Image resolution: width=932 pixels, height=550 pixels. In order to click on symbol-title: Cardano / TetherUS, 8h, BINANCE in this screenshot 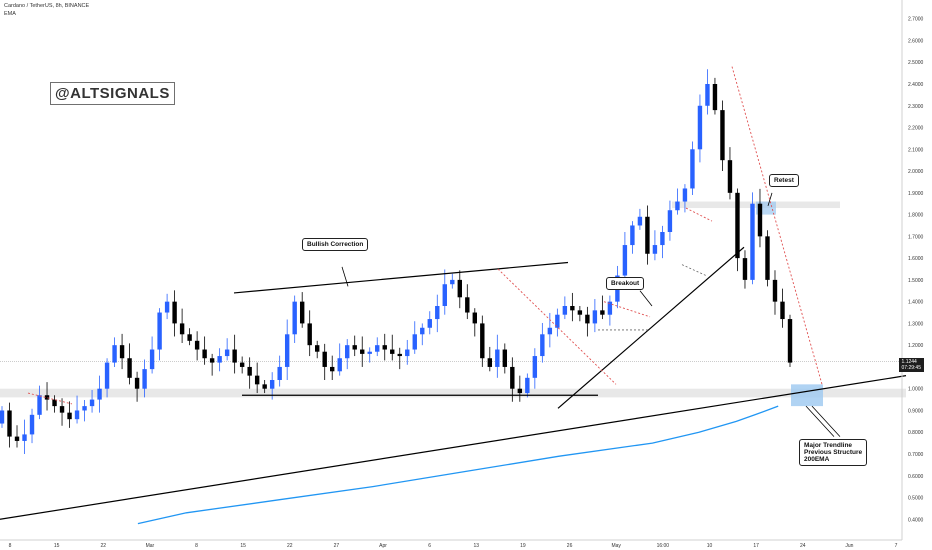, I will do `click(47, 6)`.